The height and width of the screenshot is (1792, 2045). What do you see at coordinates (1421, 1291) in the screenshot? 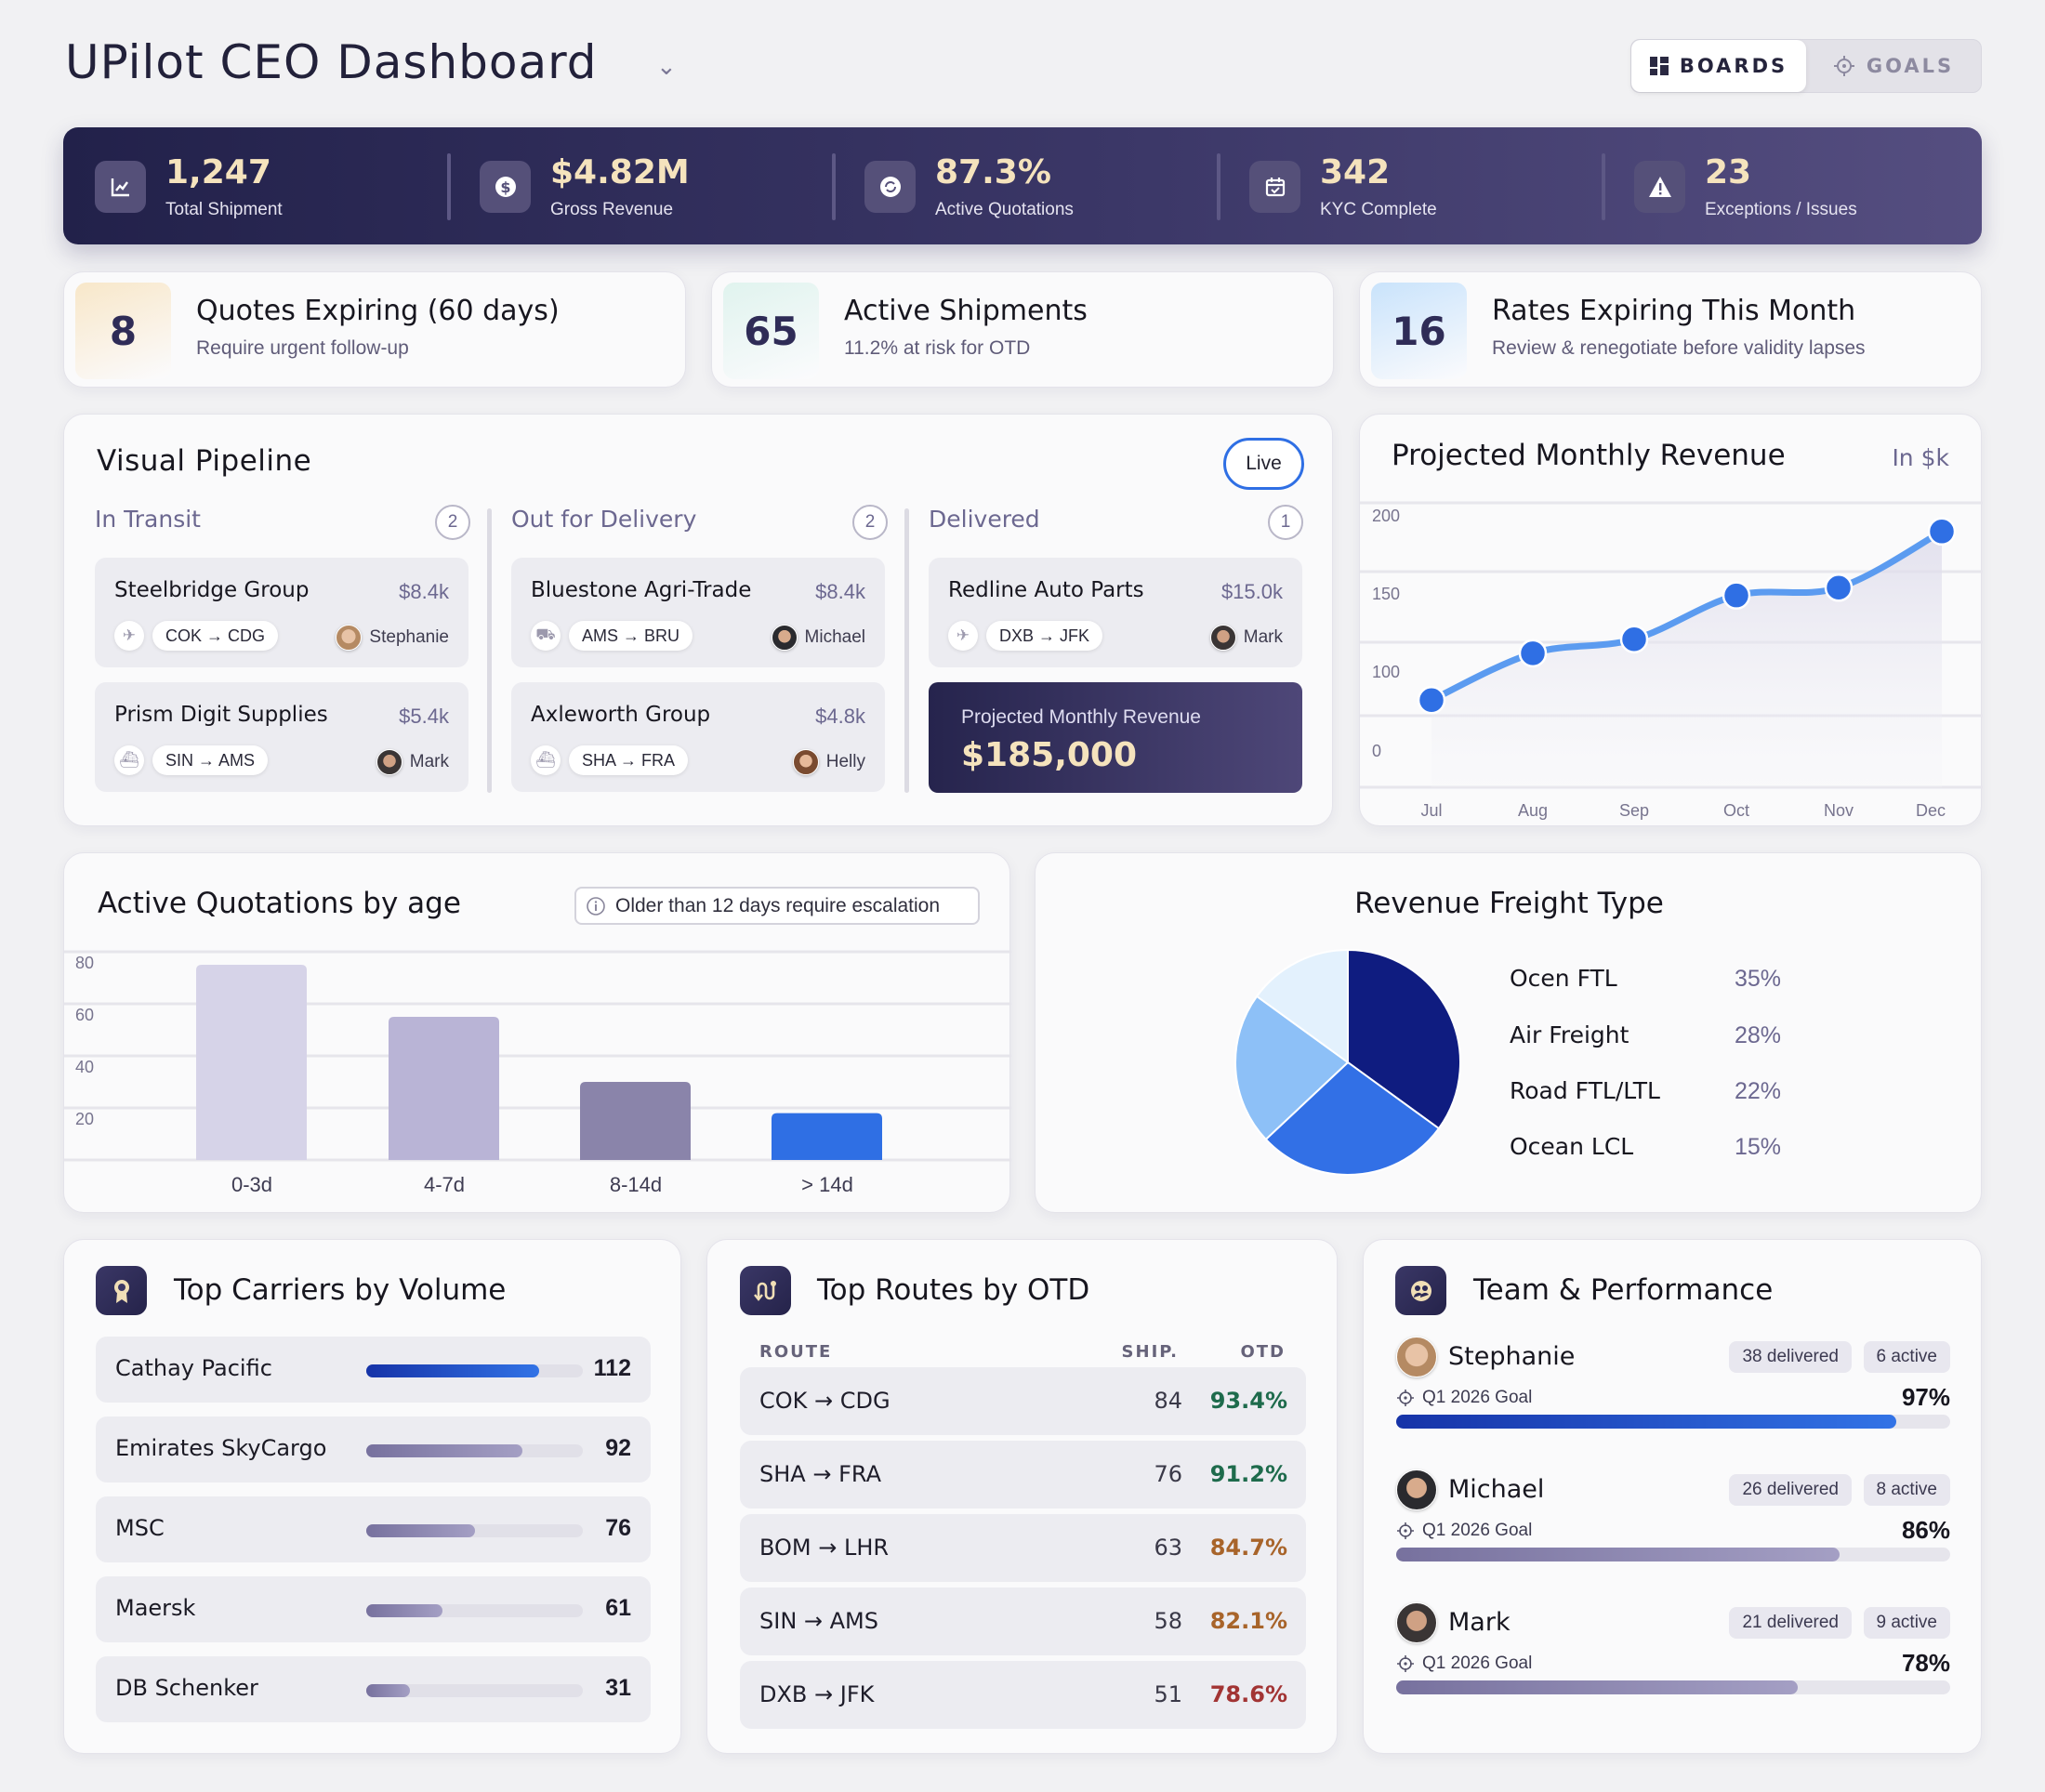
I see `team-icon` at bounding box center [1421, 1291].